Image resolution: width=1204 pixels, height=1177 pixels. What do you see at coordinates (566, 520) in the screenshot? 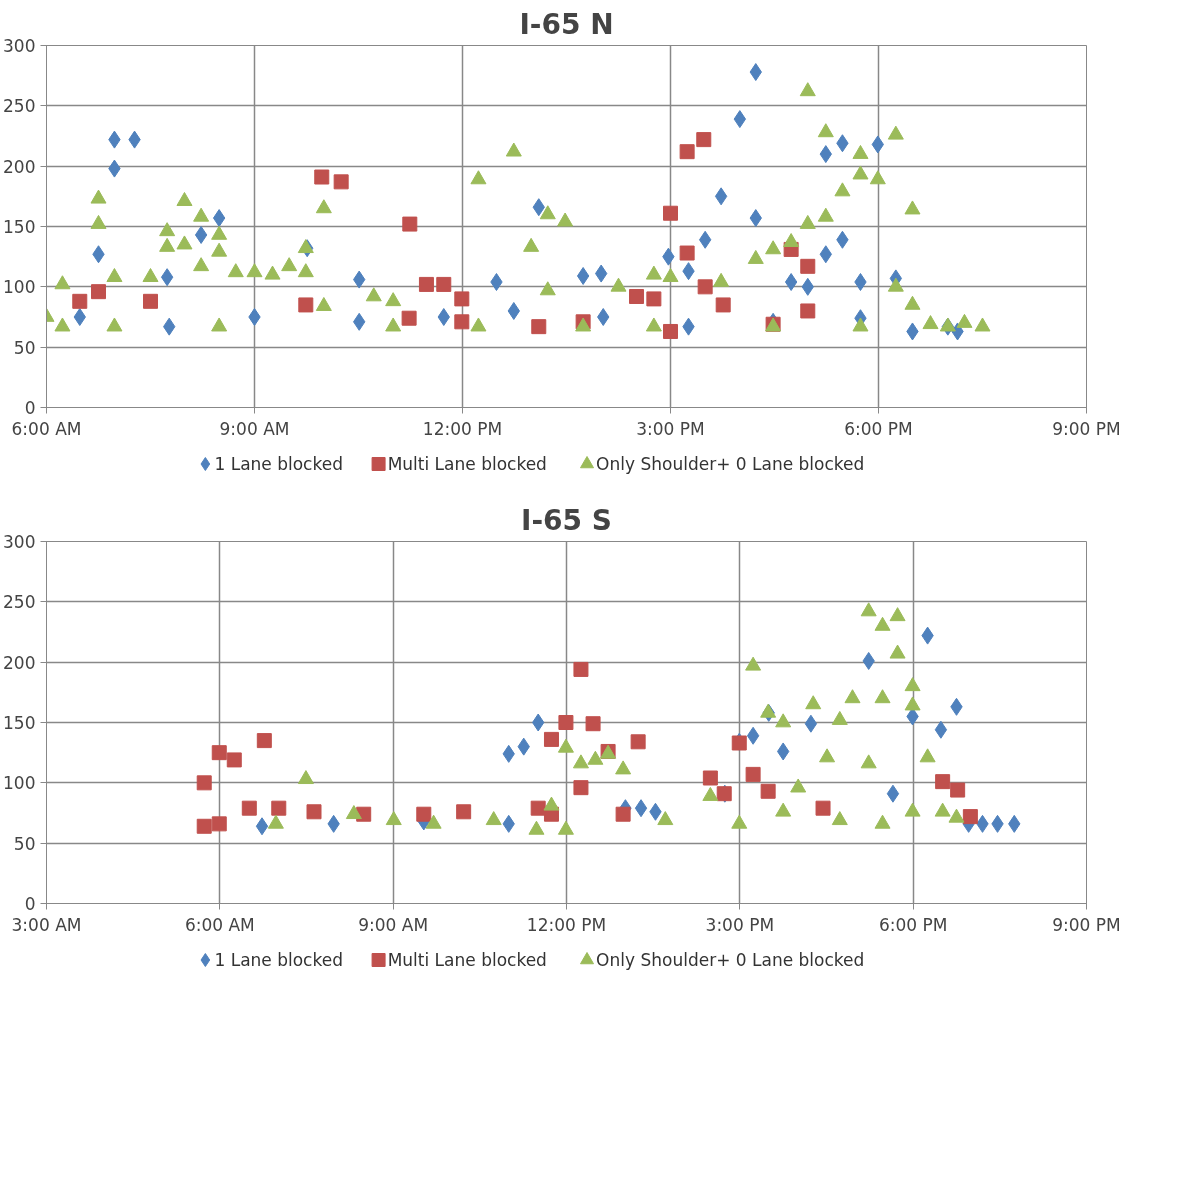
I see `chart-title: I-65 S` at bounding box center [566, 520].